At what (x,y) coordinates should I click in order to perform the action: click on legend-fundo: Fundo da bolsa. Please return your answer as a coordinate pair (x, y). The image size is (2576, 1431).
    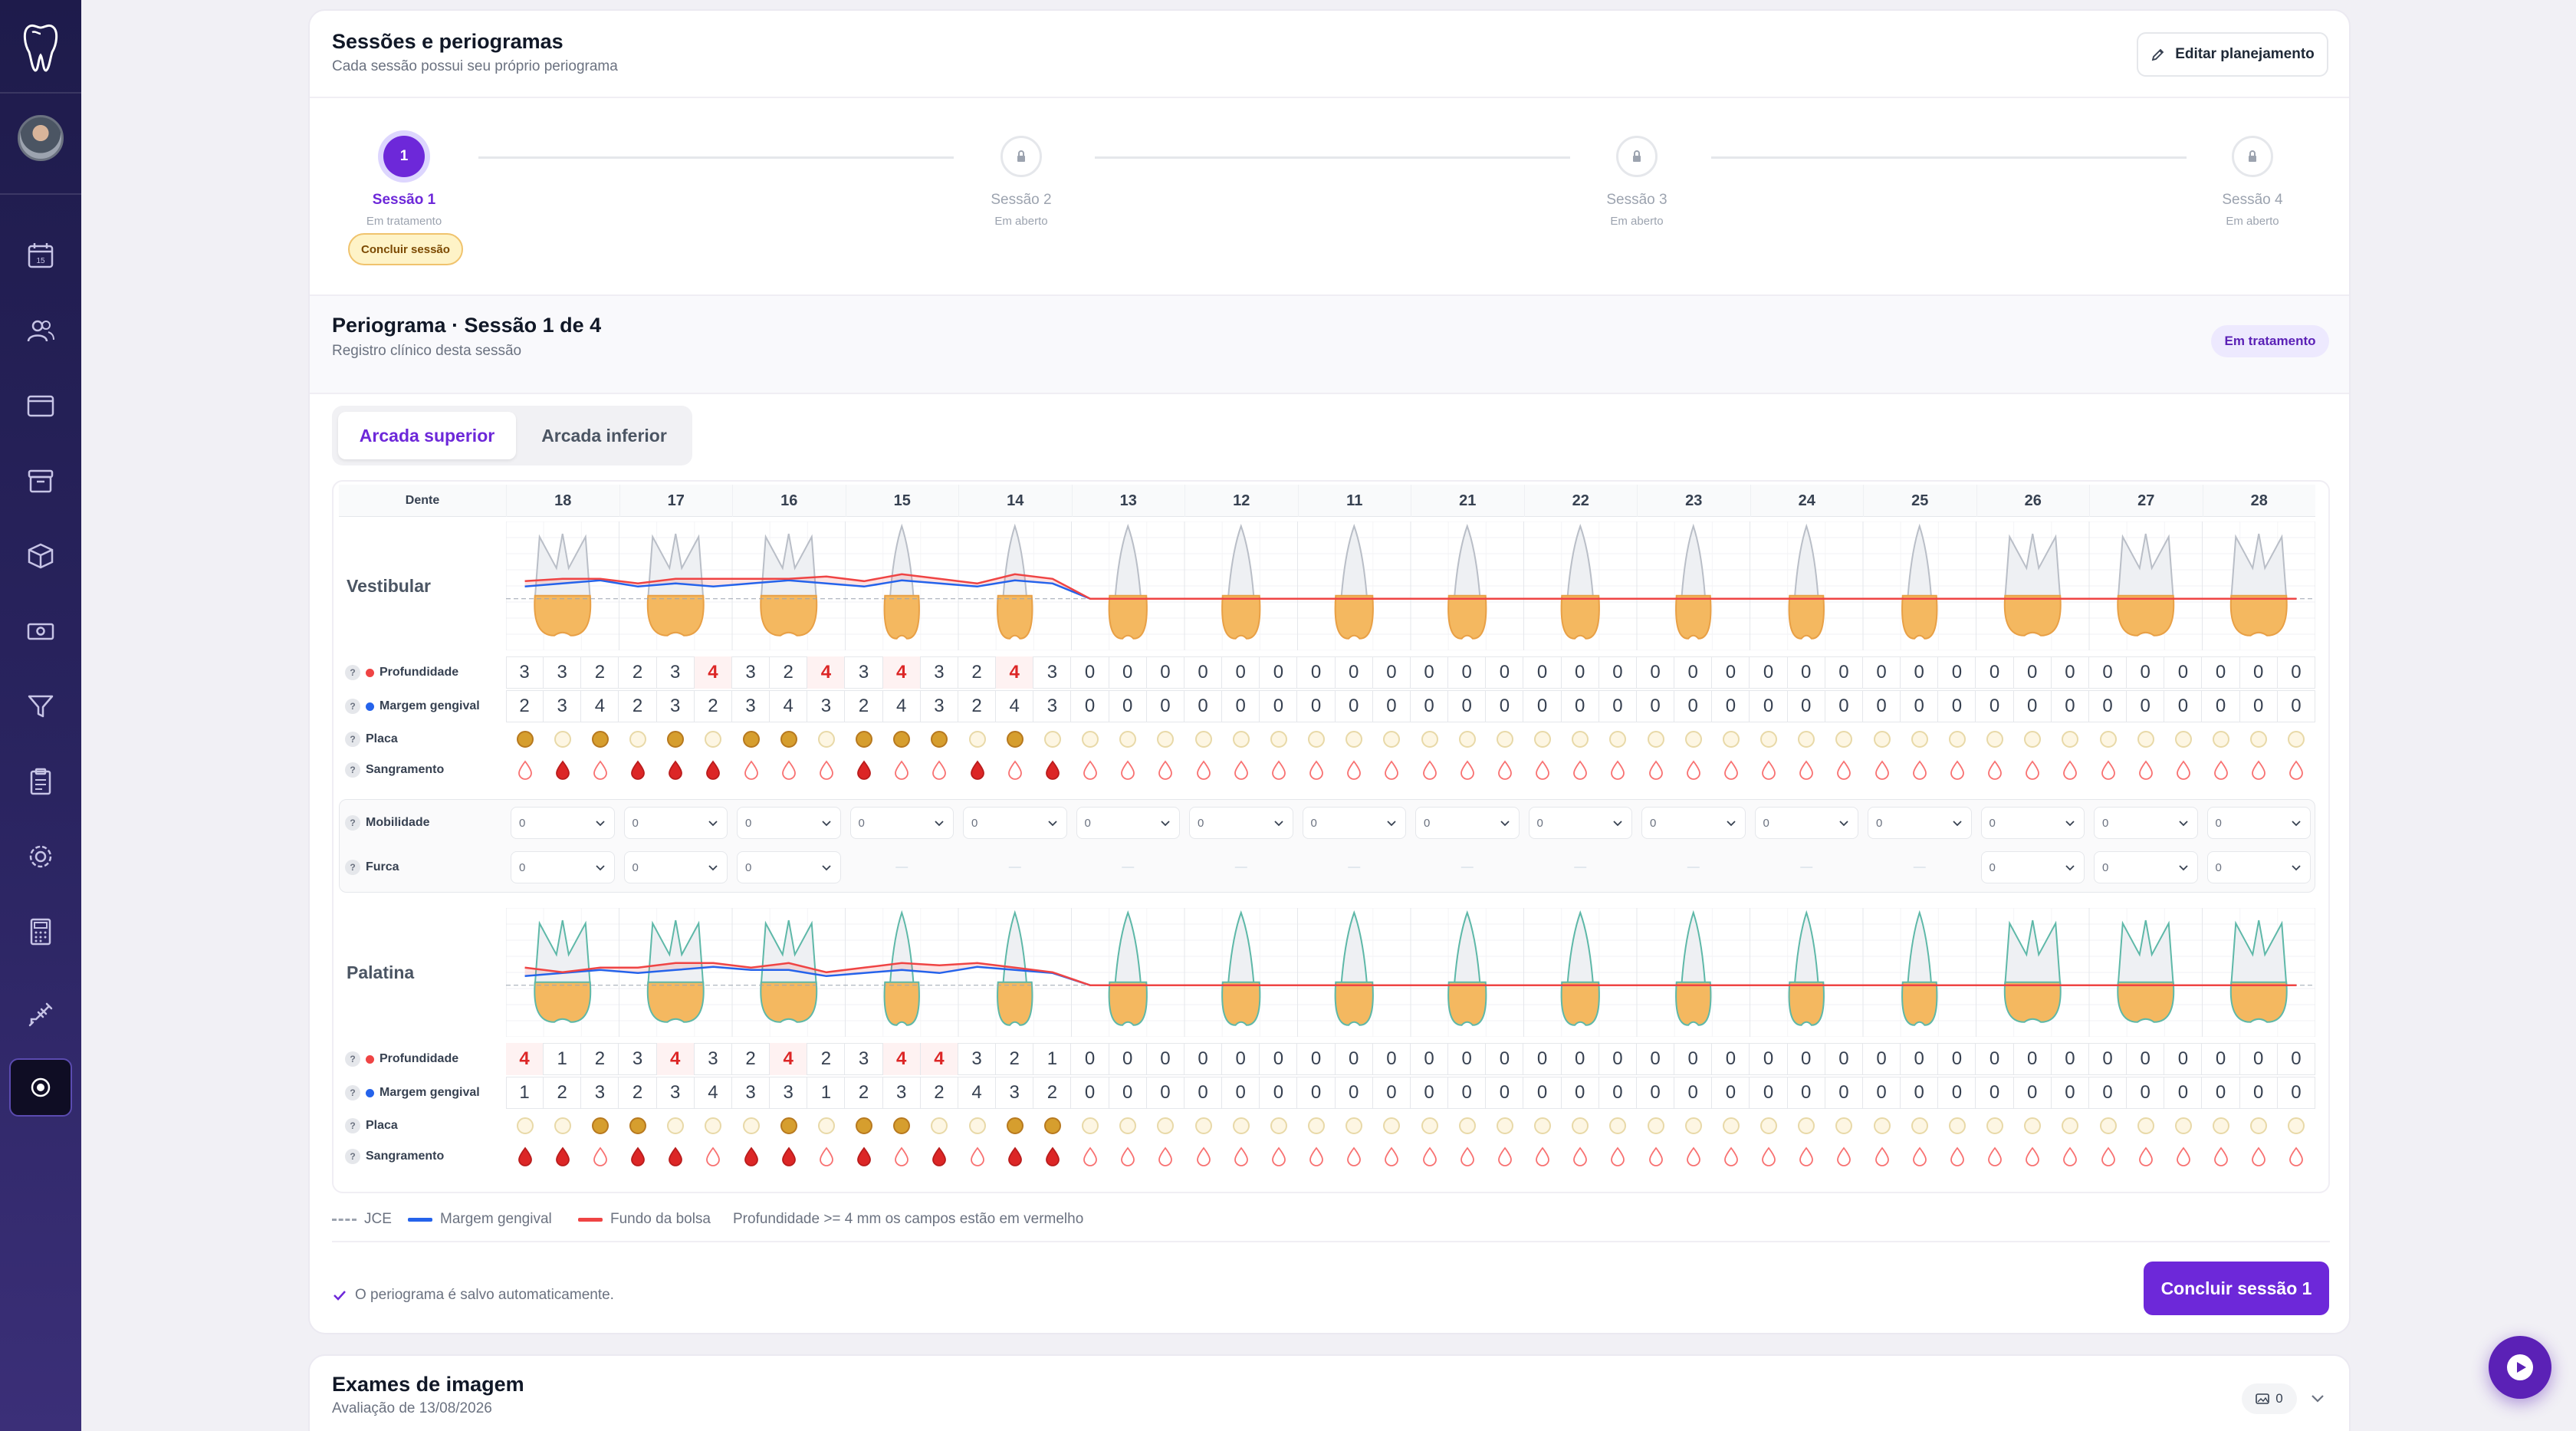
    Looking at the image, I should click on (645, 1220).